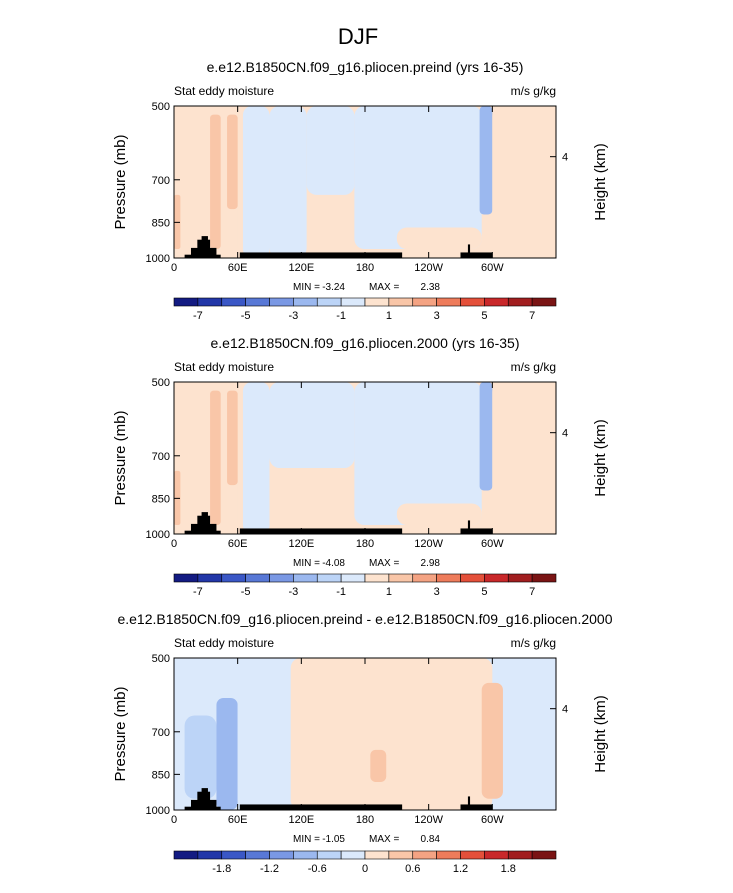 This screenshot has width=733, height=893. What do you see at coordinates (600, 734) in the screenshot?
I see `y-axis-right-label: Height (km)` at bounding box center [600, 734].